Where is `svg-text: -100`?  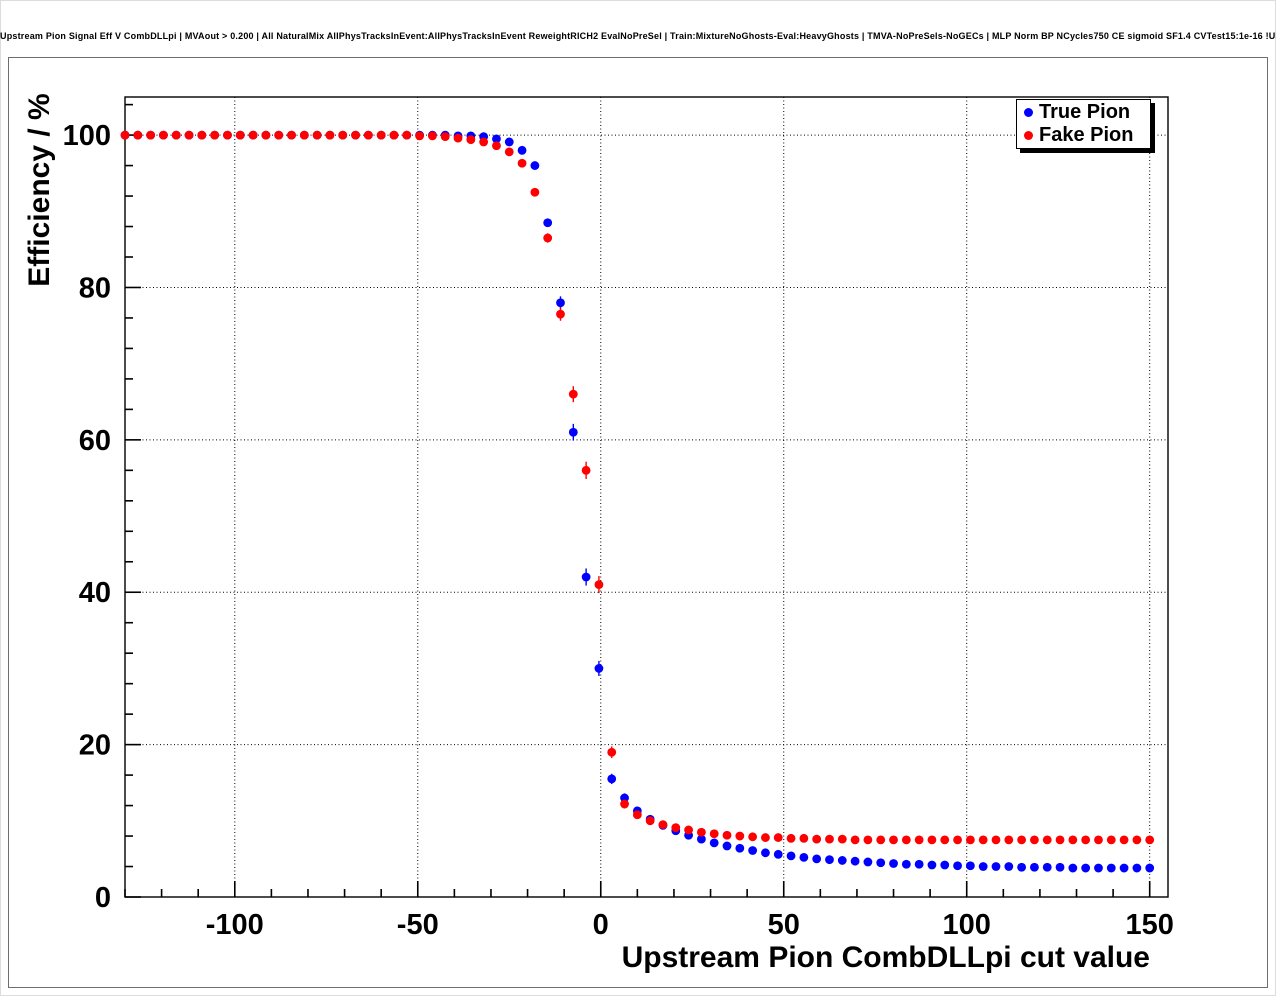
svg-text: -100 is located at coordinates (235, 925).